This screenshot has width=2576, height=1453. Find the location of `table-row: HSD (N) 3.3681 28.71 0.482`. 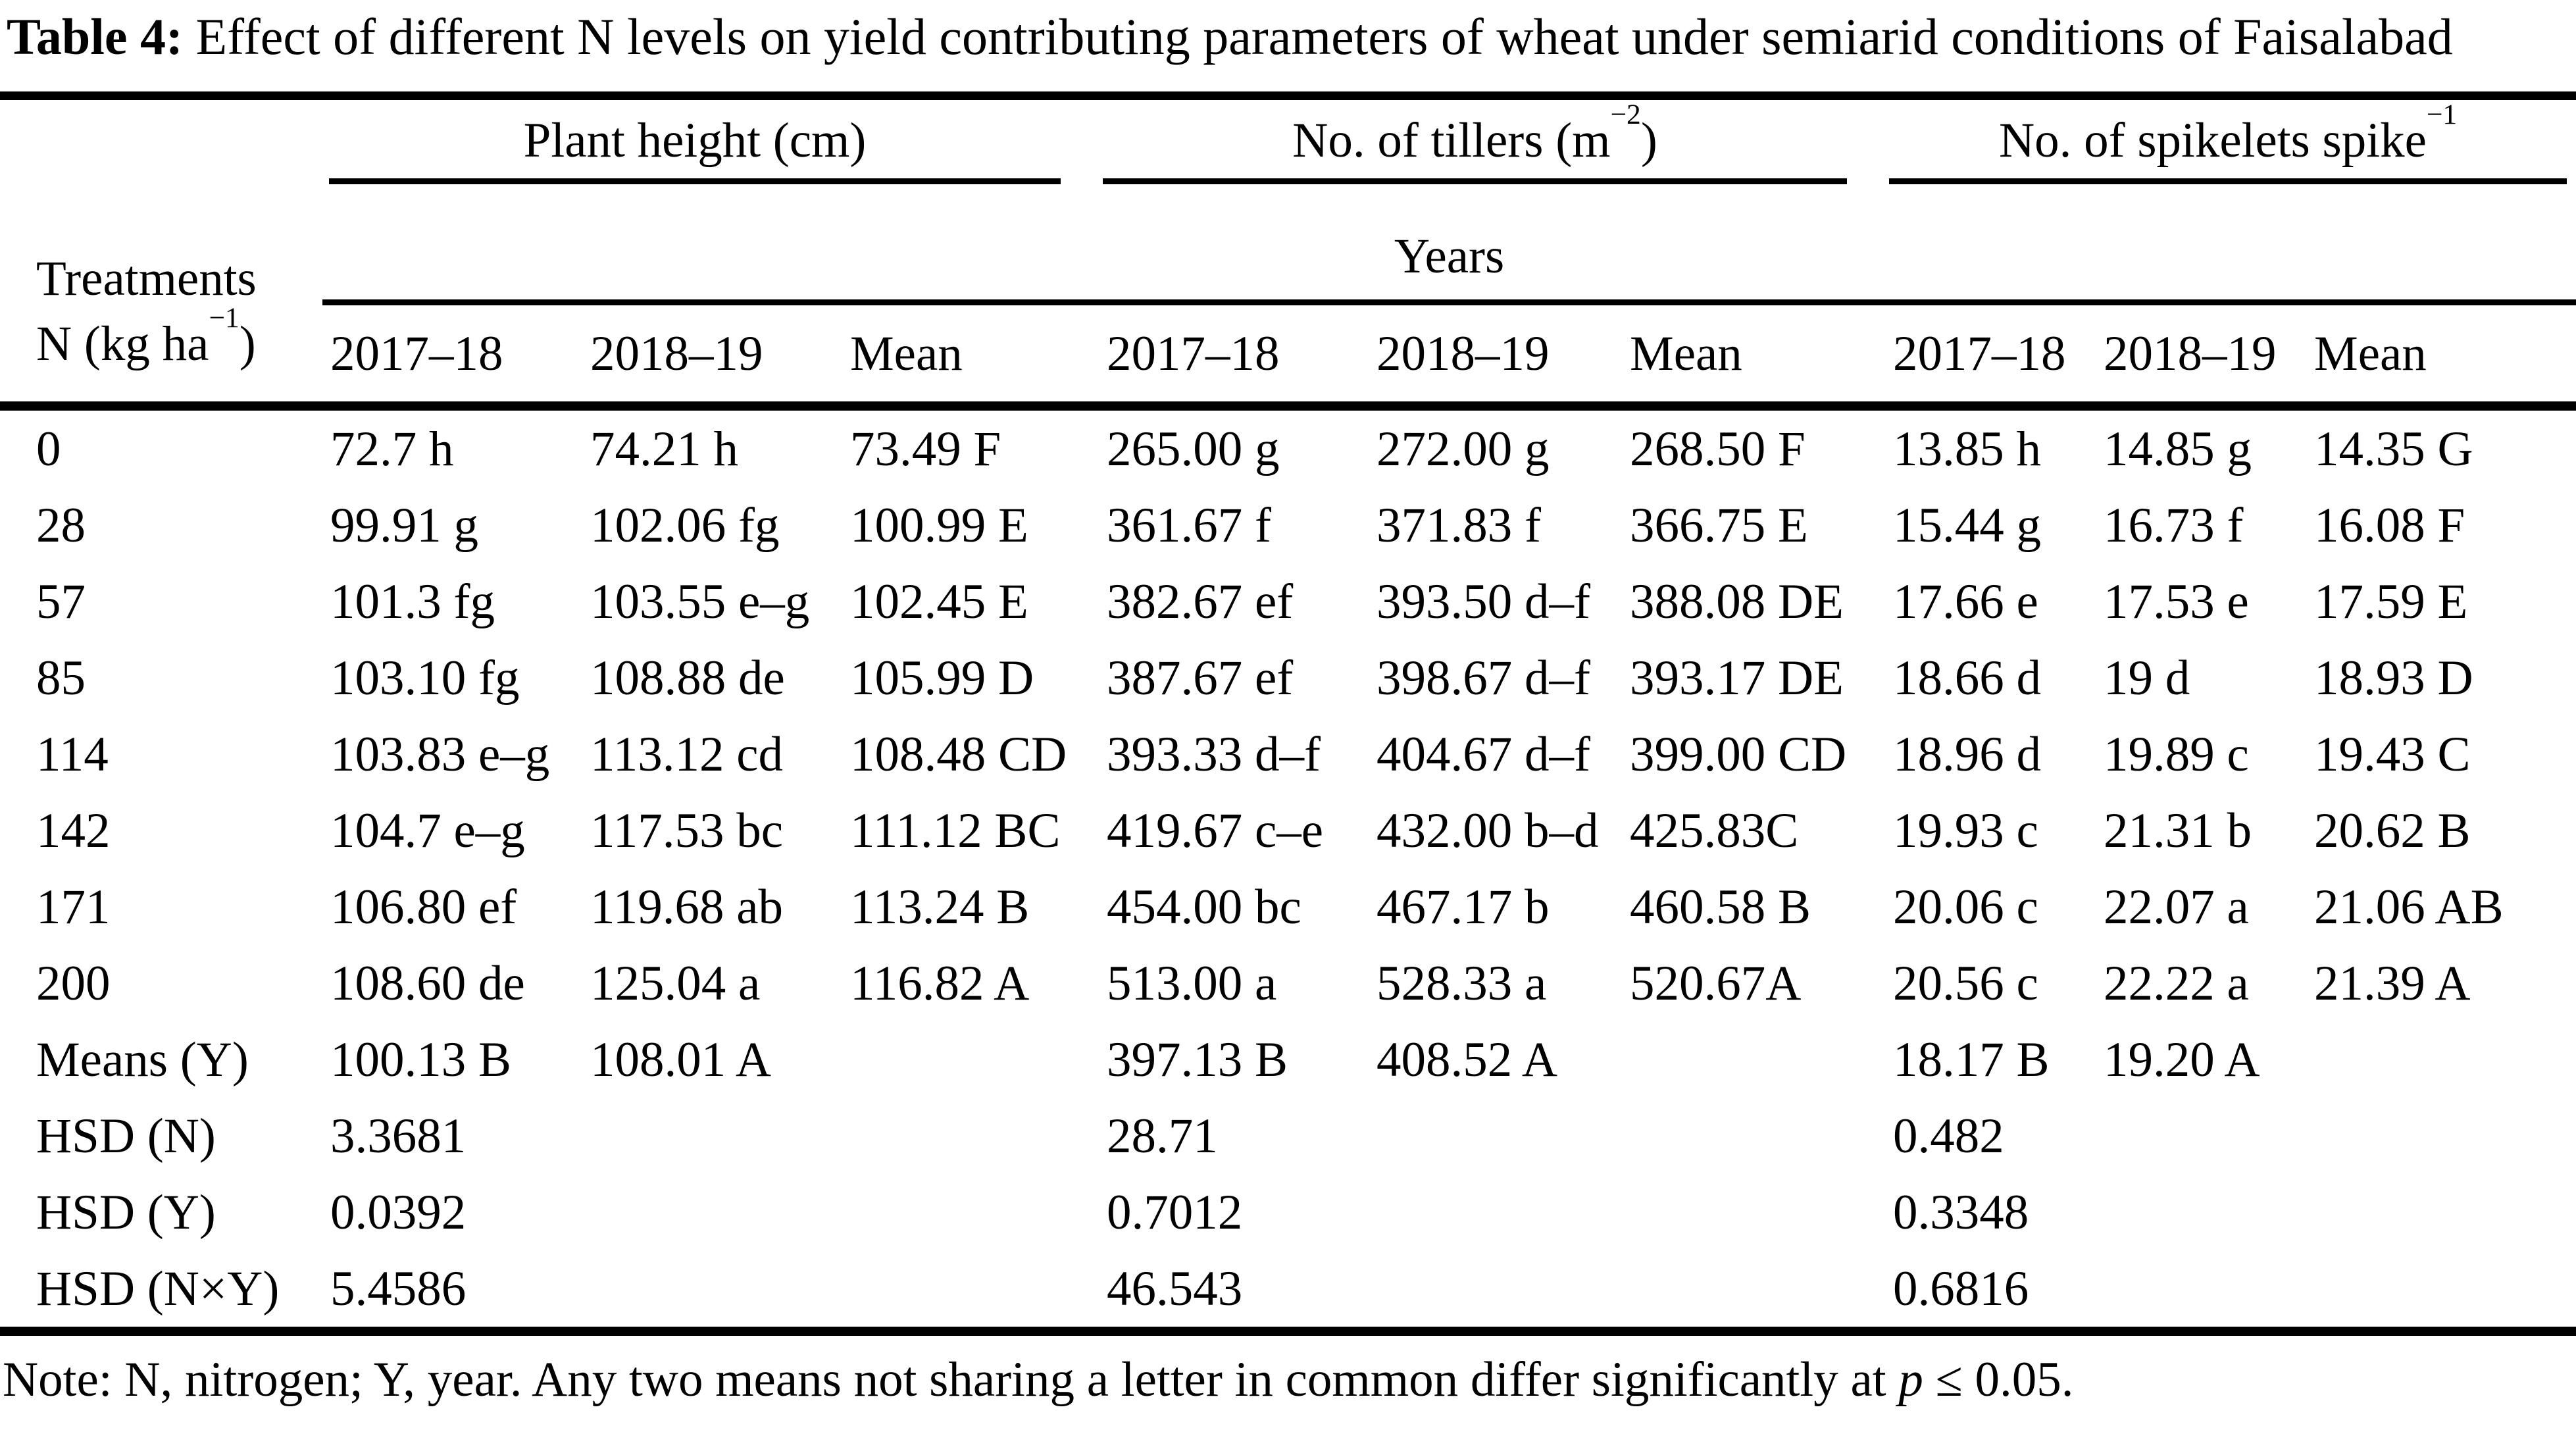

table-row: HSD (N) 3.3681 28.71 0.482 is located at coordinates (1288, 1136).